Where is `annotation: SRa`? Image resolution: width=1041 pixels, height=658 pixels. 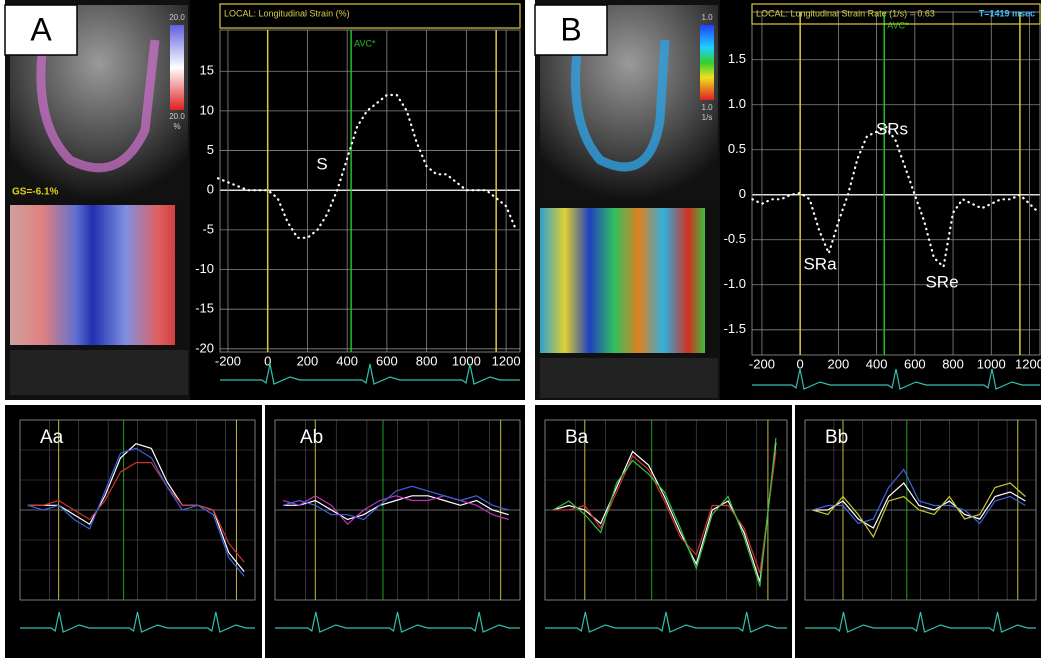 annotation: SRa is located at coordinates (820, 263).